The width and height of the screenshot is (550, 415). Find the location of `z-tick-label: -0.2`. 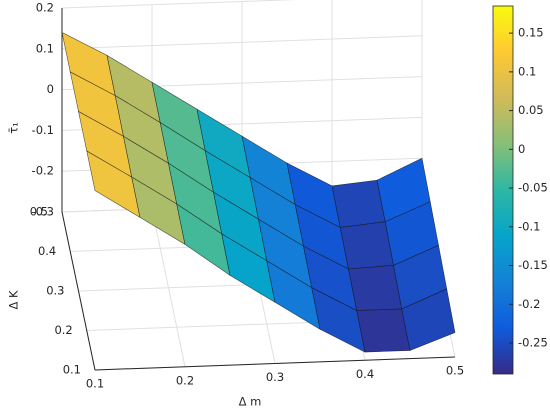

z-tick-label: -0.2 is located at coordinates (43, 171).